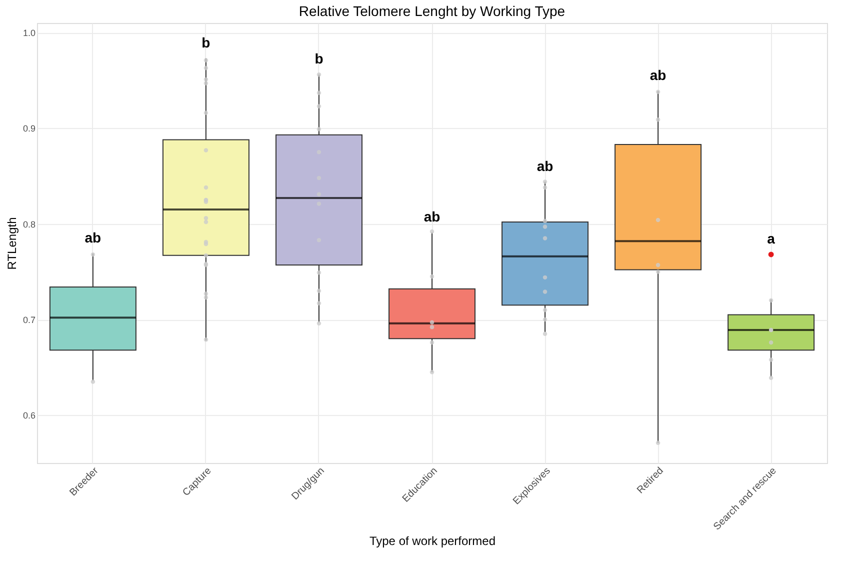 This screenshot has height=587, width=867. What do you see at coordinates (29, 415) in the screenshot?
I see `y-tick-label: 0.6` at bounding box center [29, 415].